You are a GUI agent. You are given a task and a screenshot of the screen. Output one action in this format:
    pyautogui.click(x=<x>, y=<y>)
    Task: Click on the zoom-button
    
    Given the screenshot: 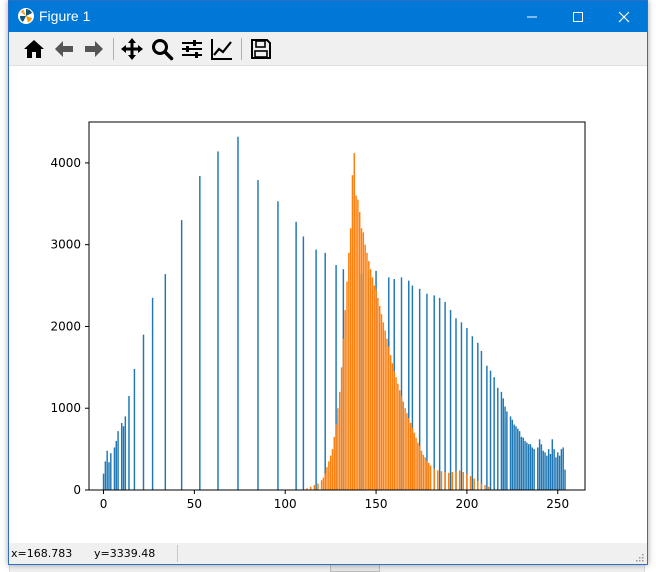 What is the action you would take?
    pyautogui.click(x=162, y=49)
    